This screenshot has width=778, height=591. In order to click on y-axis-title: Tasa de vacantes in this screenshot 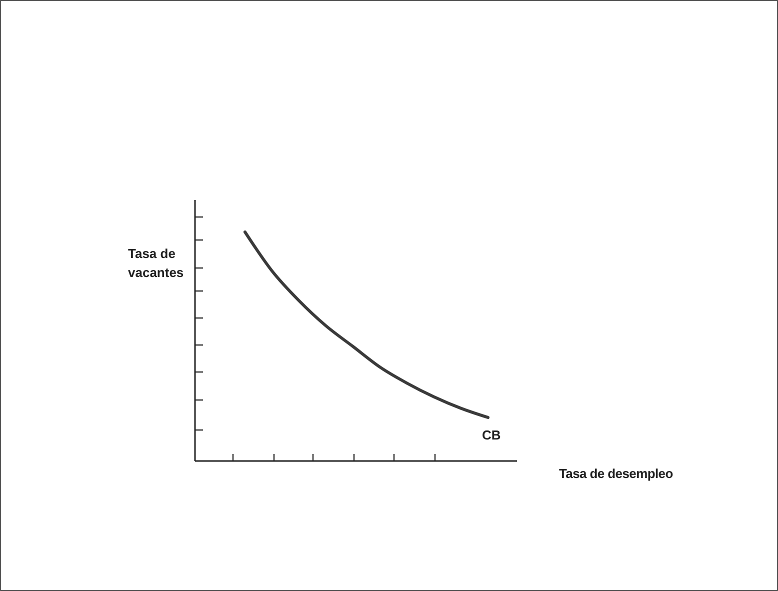, I will do `click(156, 263)`.